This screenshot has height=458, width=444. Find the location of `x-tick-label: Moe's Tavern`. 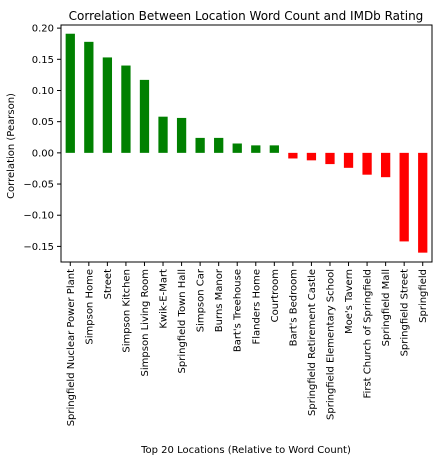

x-tick-label: Moe's Tavern is located at coordinates (349, 301).